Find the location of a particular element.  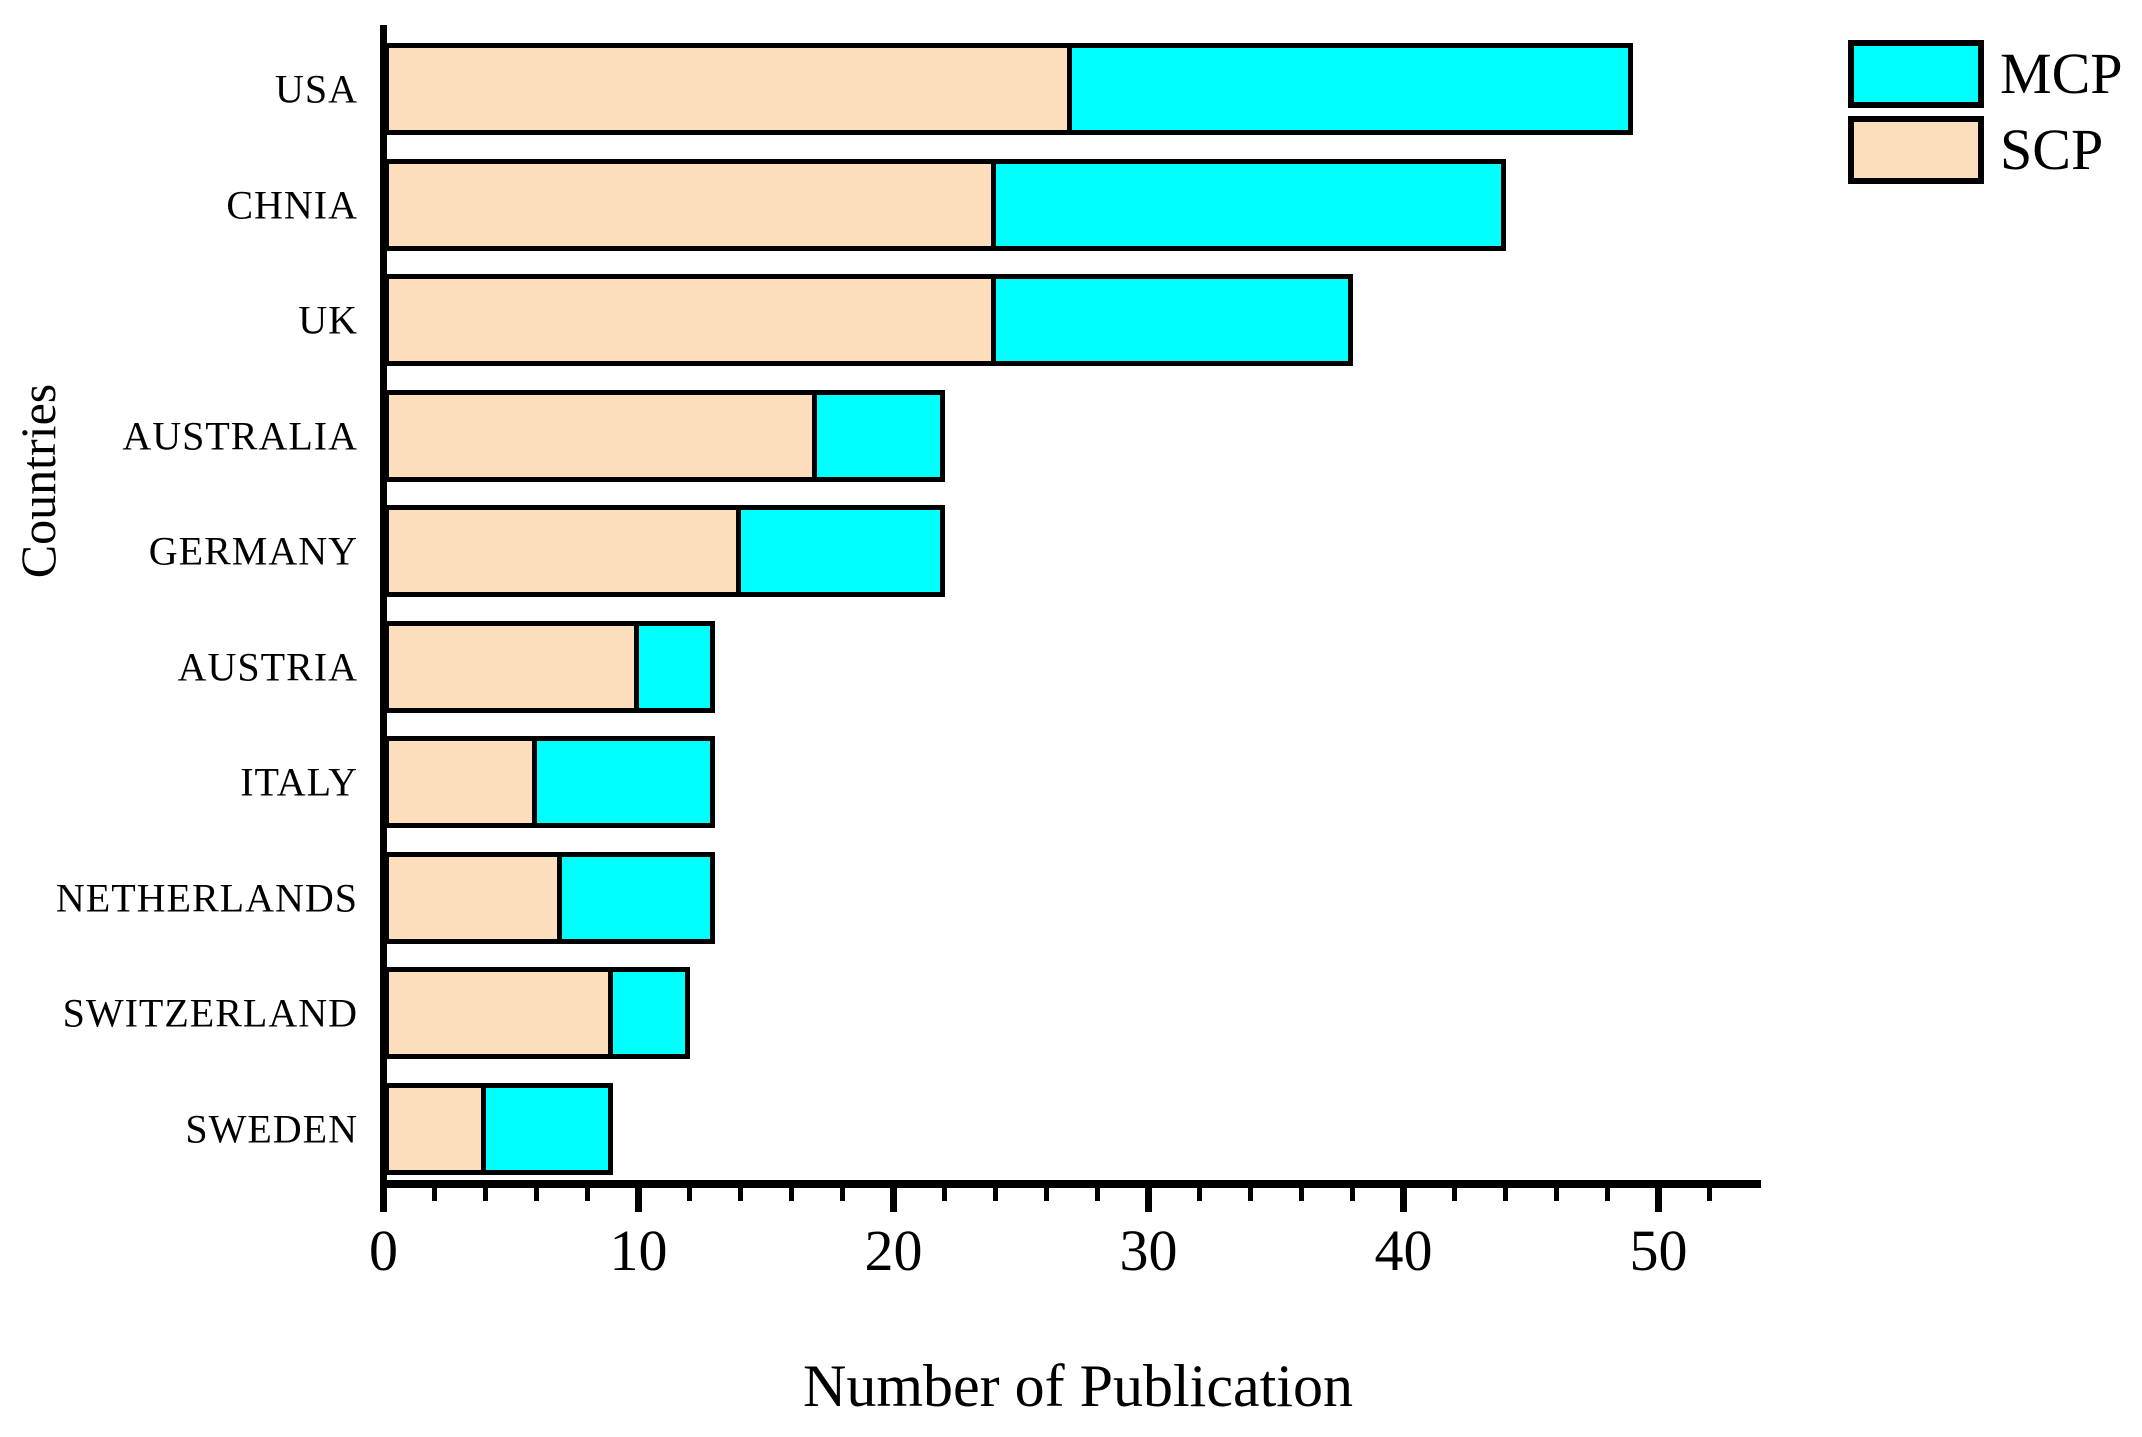

category-label-netherlands: NETHERLANDS is located at coordinates (206, 897).